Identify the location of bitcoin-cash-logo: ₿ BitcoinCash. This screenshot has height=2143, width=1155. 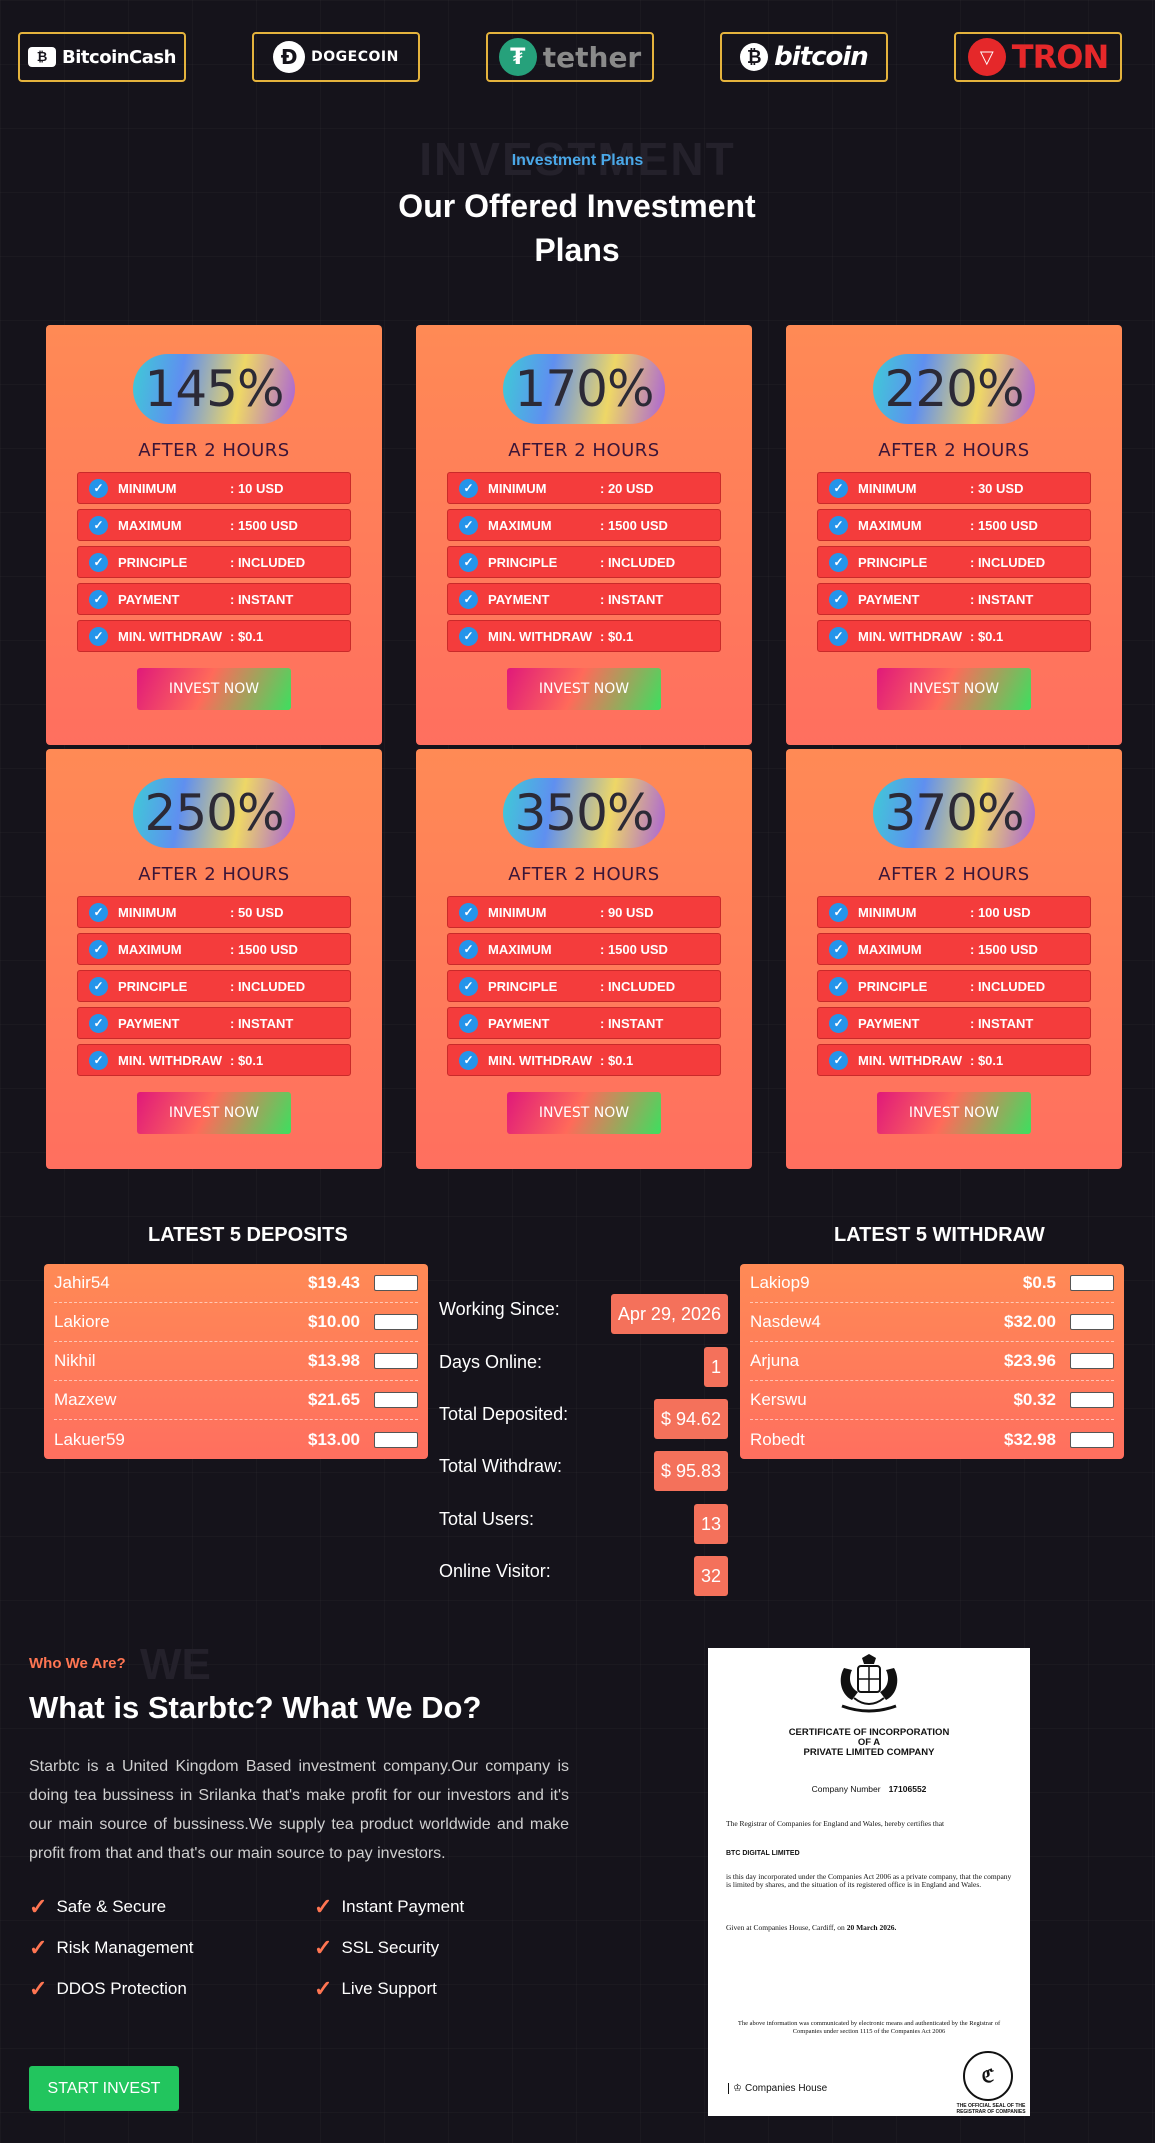
(102, 57).